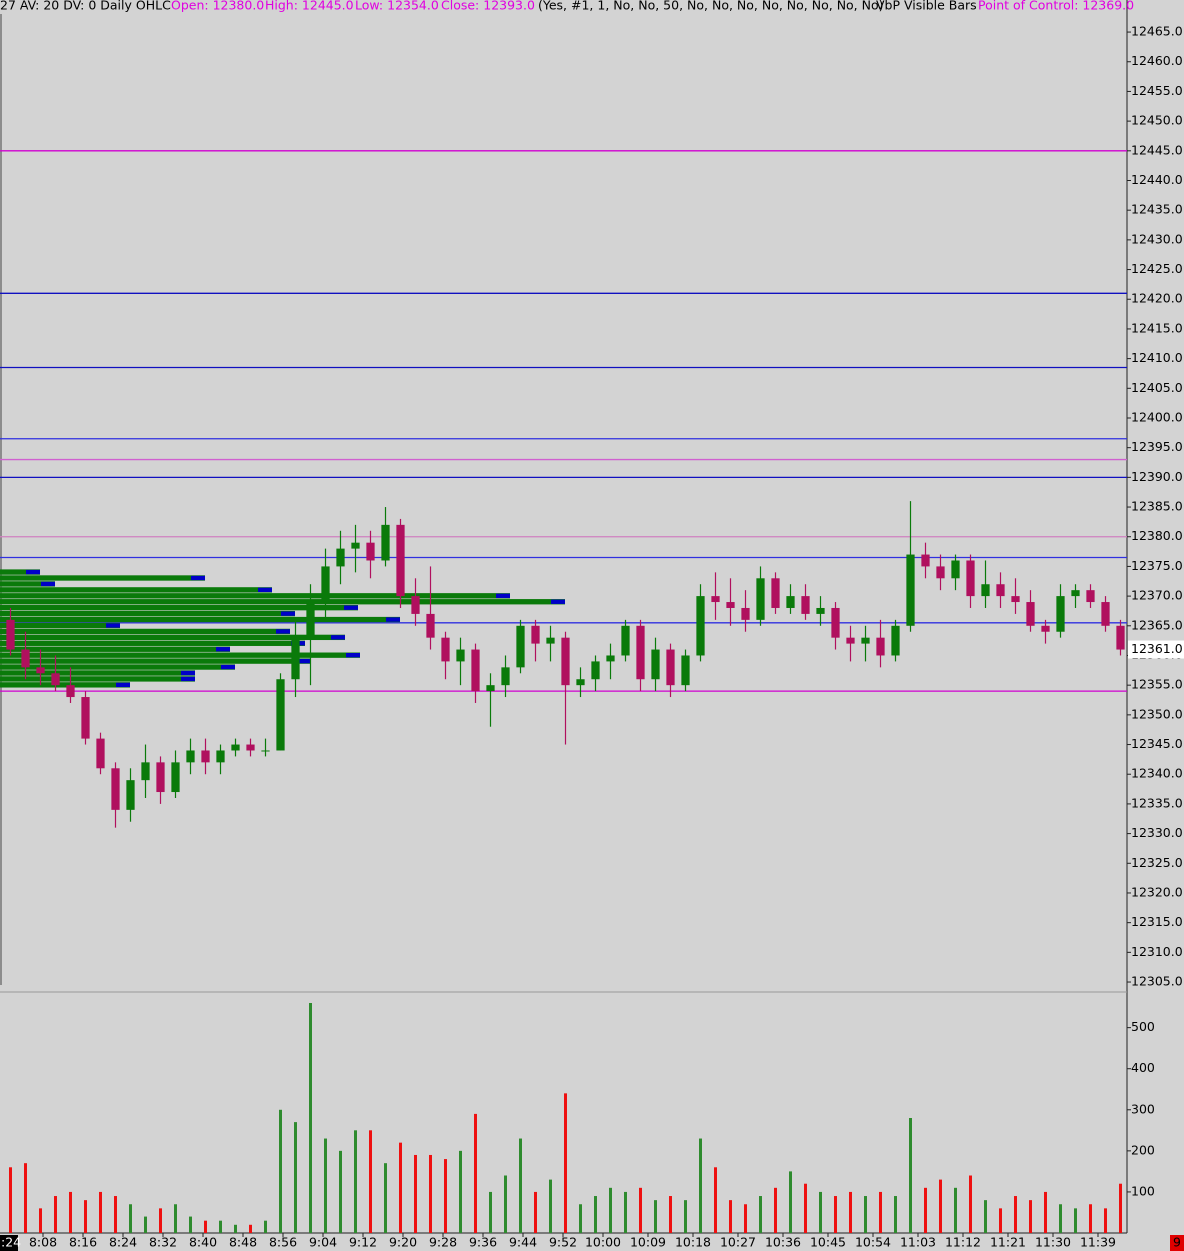 The height and width of the screenshot is (1251, 1184). I want to click on x-tick-label: 11:39, so click(1098, 1242).